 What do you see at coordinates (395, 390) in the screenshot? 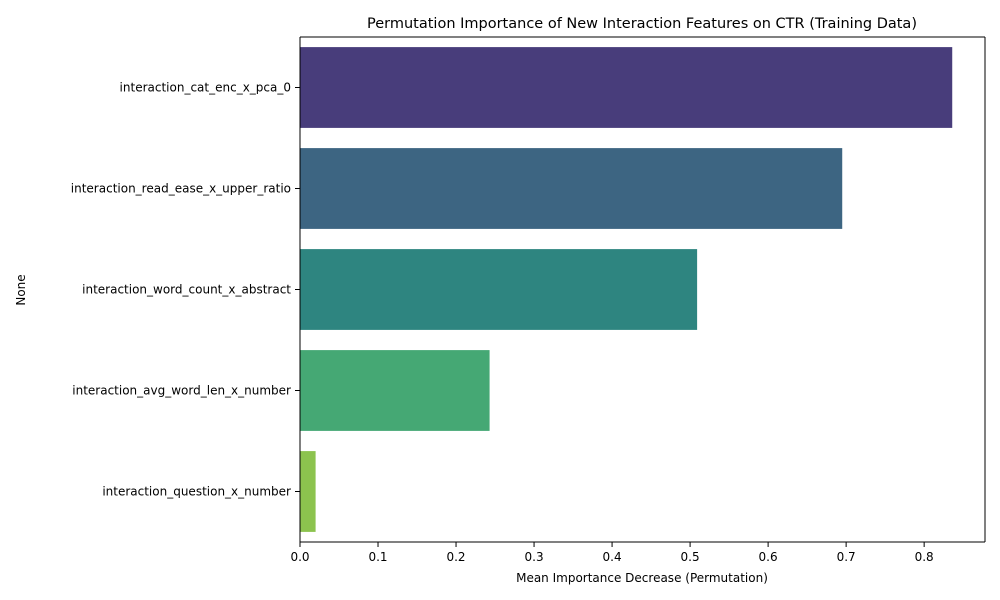
I see `bar-interaction_avg_word_len_x_number` at bounding box center [395, 390].